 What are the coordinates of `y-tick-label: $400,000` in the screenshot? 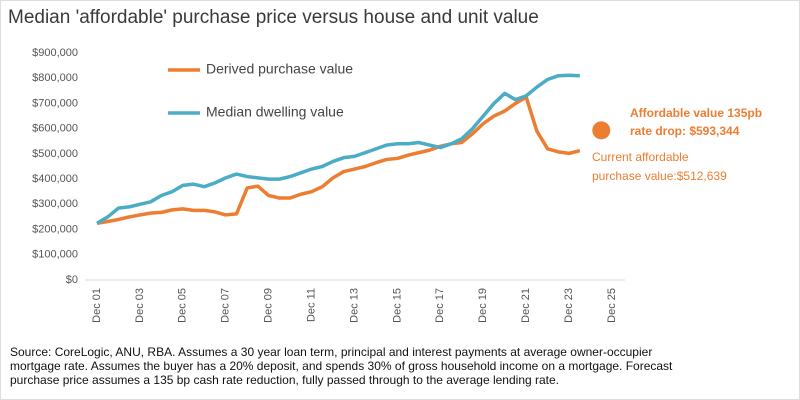 It's located at (55, 179).